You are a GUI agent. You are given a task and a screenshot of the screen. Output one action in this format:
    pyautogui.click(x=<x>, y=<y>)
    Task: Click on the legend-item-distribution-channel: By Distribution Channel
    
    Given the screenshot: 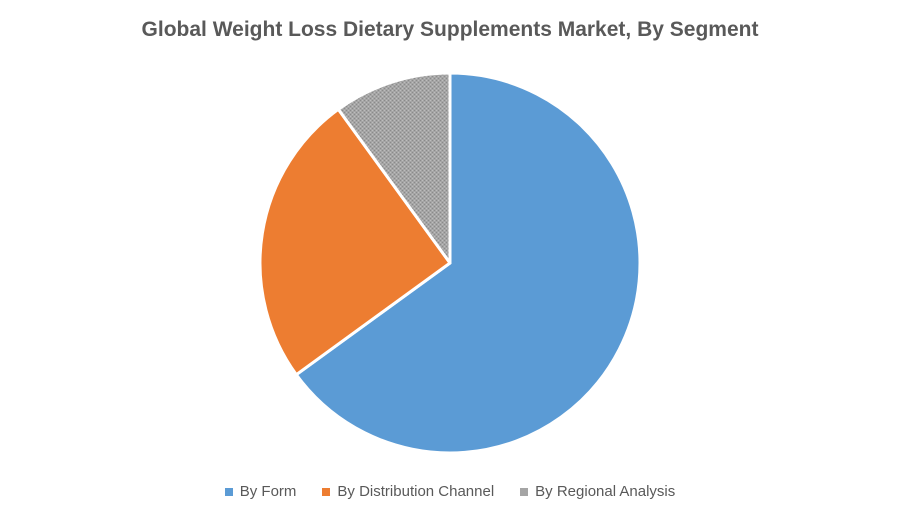 What is the action you would take?
    pyautogui.click(x=408, y=491)
    